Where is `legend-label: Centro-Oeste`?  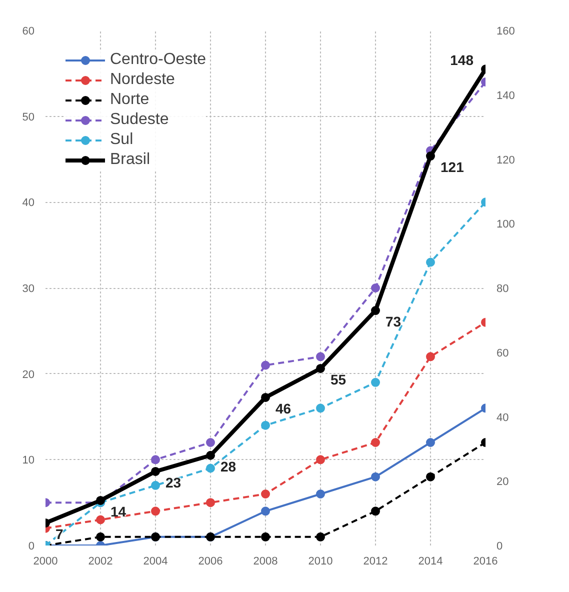 legend-label: Centro-Oeste is located at coordinates (158, 60).